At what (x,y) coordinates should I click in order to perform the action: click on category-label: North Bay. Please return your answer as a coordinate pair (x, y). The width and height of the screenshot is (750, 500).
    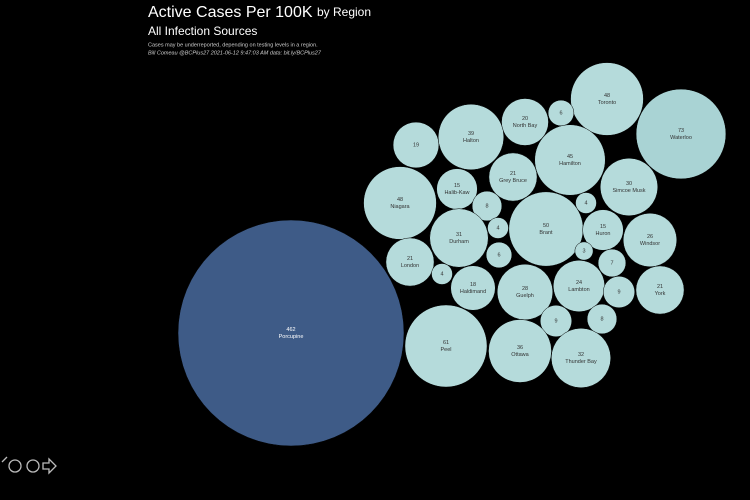
    Looking at the image, I should click on (525, 126).